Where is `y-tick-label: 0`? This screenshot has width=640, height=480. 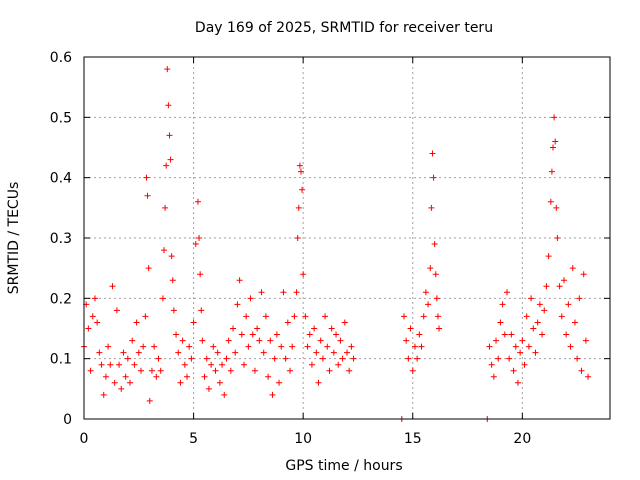
y-tick-label: 0 is located at coordinates (67, 420).